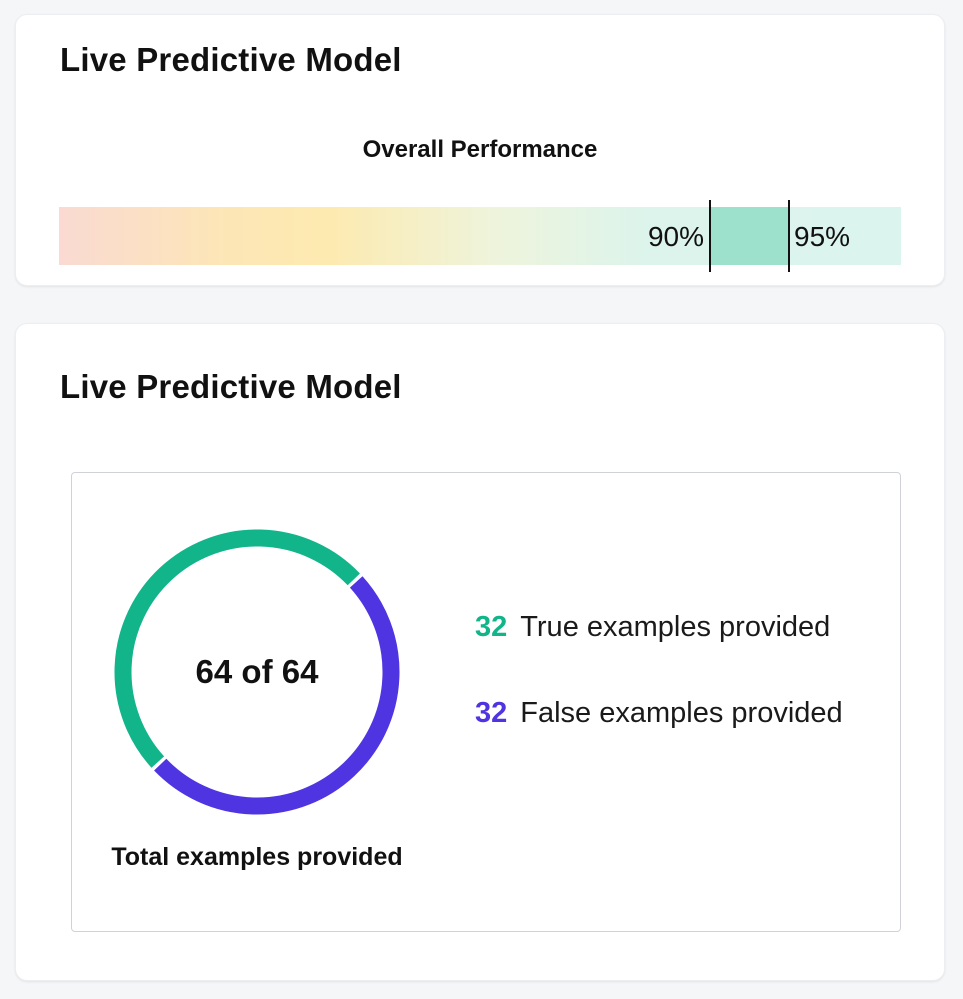 This screenshot has height=999, width=963. I want to click on false-examples-count: 32, so click(491, 713).